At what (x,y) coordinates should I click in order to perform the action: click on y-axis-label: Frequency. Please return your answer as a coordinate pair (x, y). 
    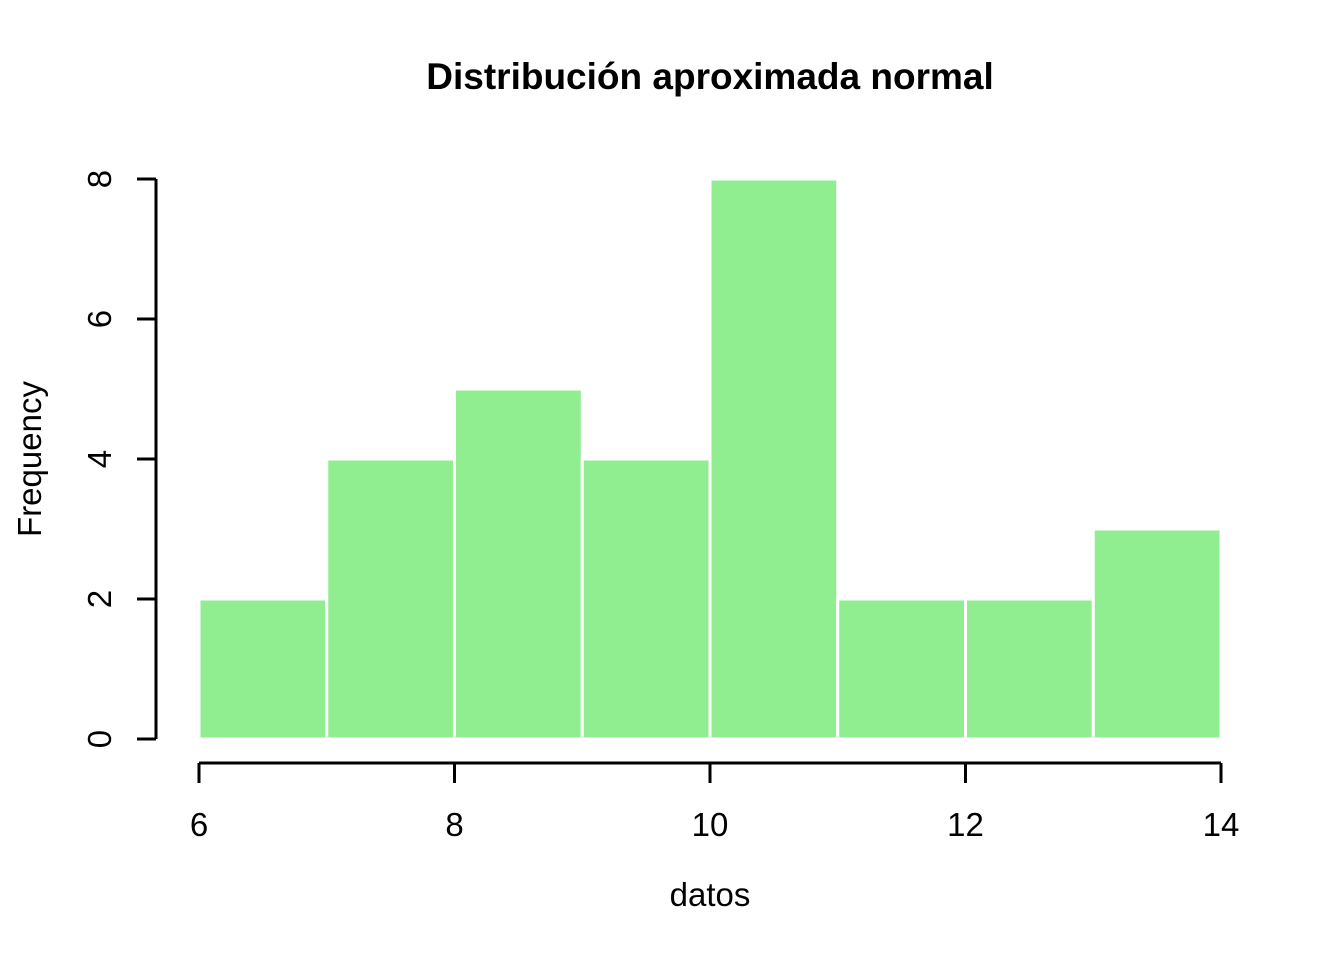
    Looking at the image, I should click on (29, 459).